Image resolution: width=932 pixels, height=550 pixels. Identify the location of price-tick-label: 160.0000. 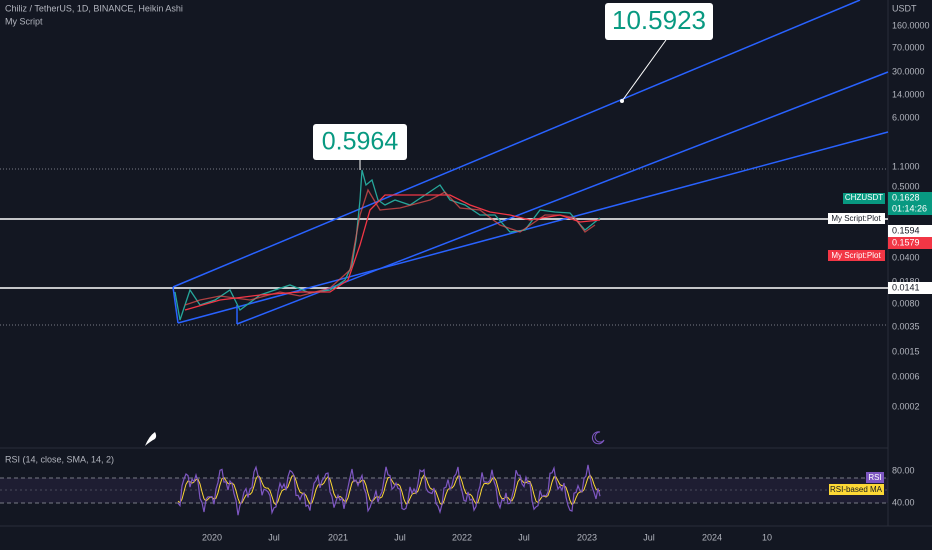
(911, 25).